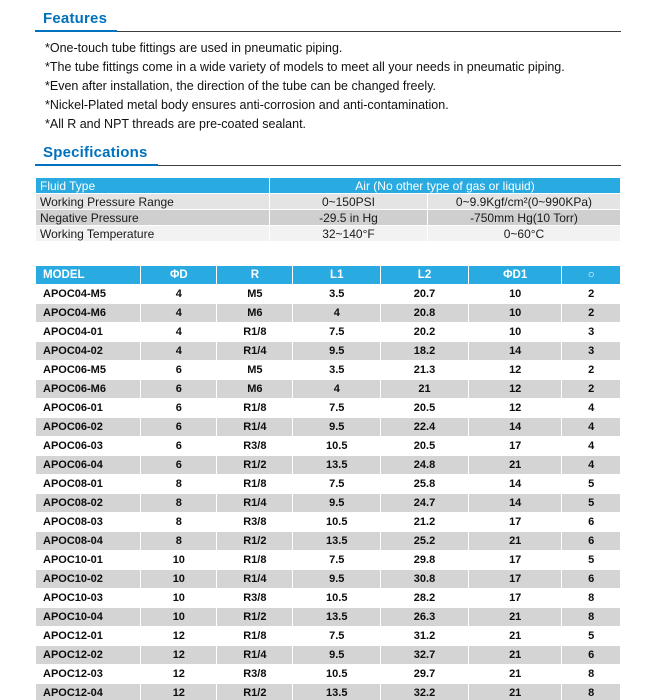 This screenshot has height=700, width=657. Describe the element at coordinates (348, 201) in the screenshot. I see `spec-cell: 0~150PSI` at that location.